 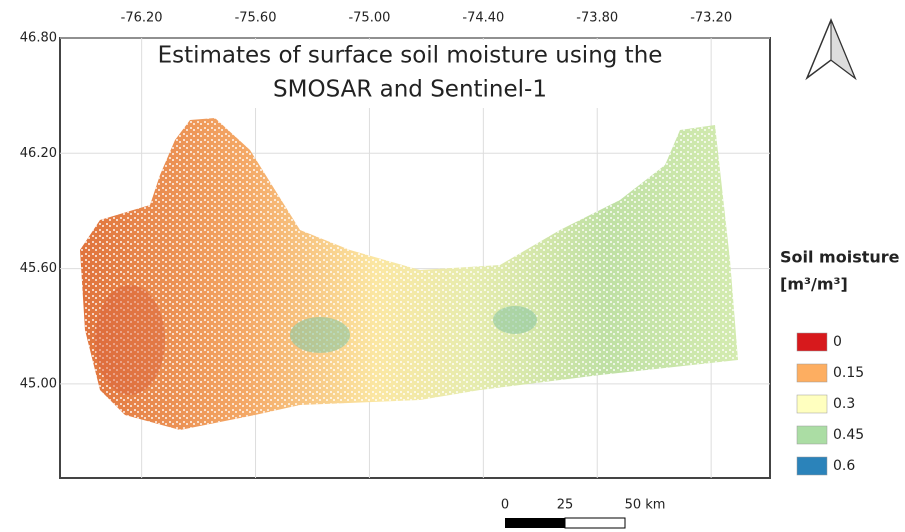 I want to click on scale-label: 50 km, so click(x=645, y=505).